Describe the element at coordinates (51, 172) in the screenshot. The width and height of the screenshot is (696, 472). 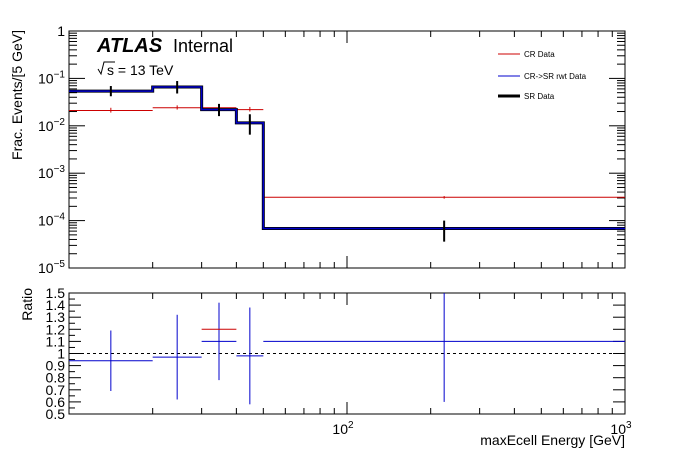
I see `upper-y-tick-label: 10⁻³` at that location.